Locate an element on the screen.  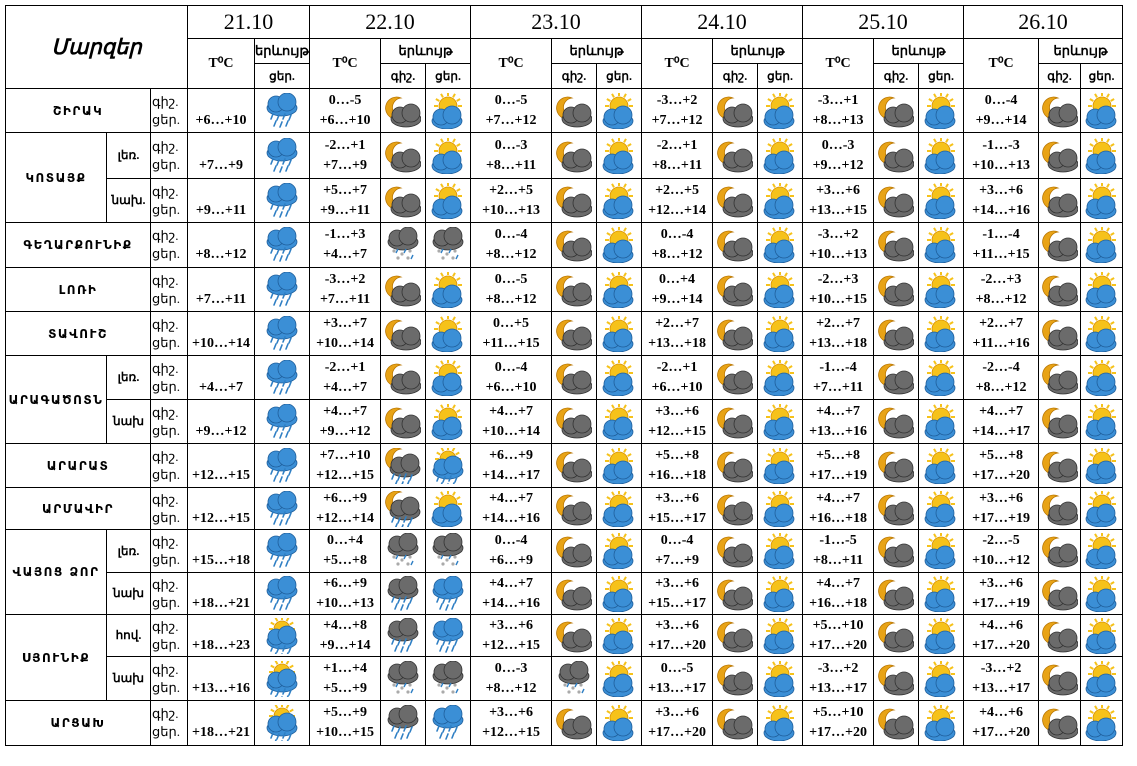
day-temperature: +15…+18 is located at coordinates (221, 560).